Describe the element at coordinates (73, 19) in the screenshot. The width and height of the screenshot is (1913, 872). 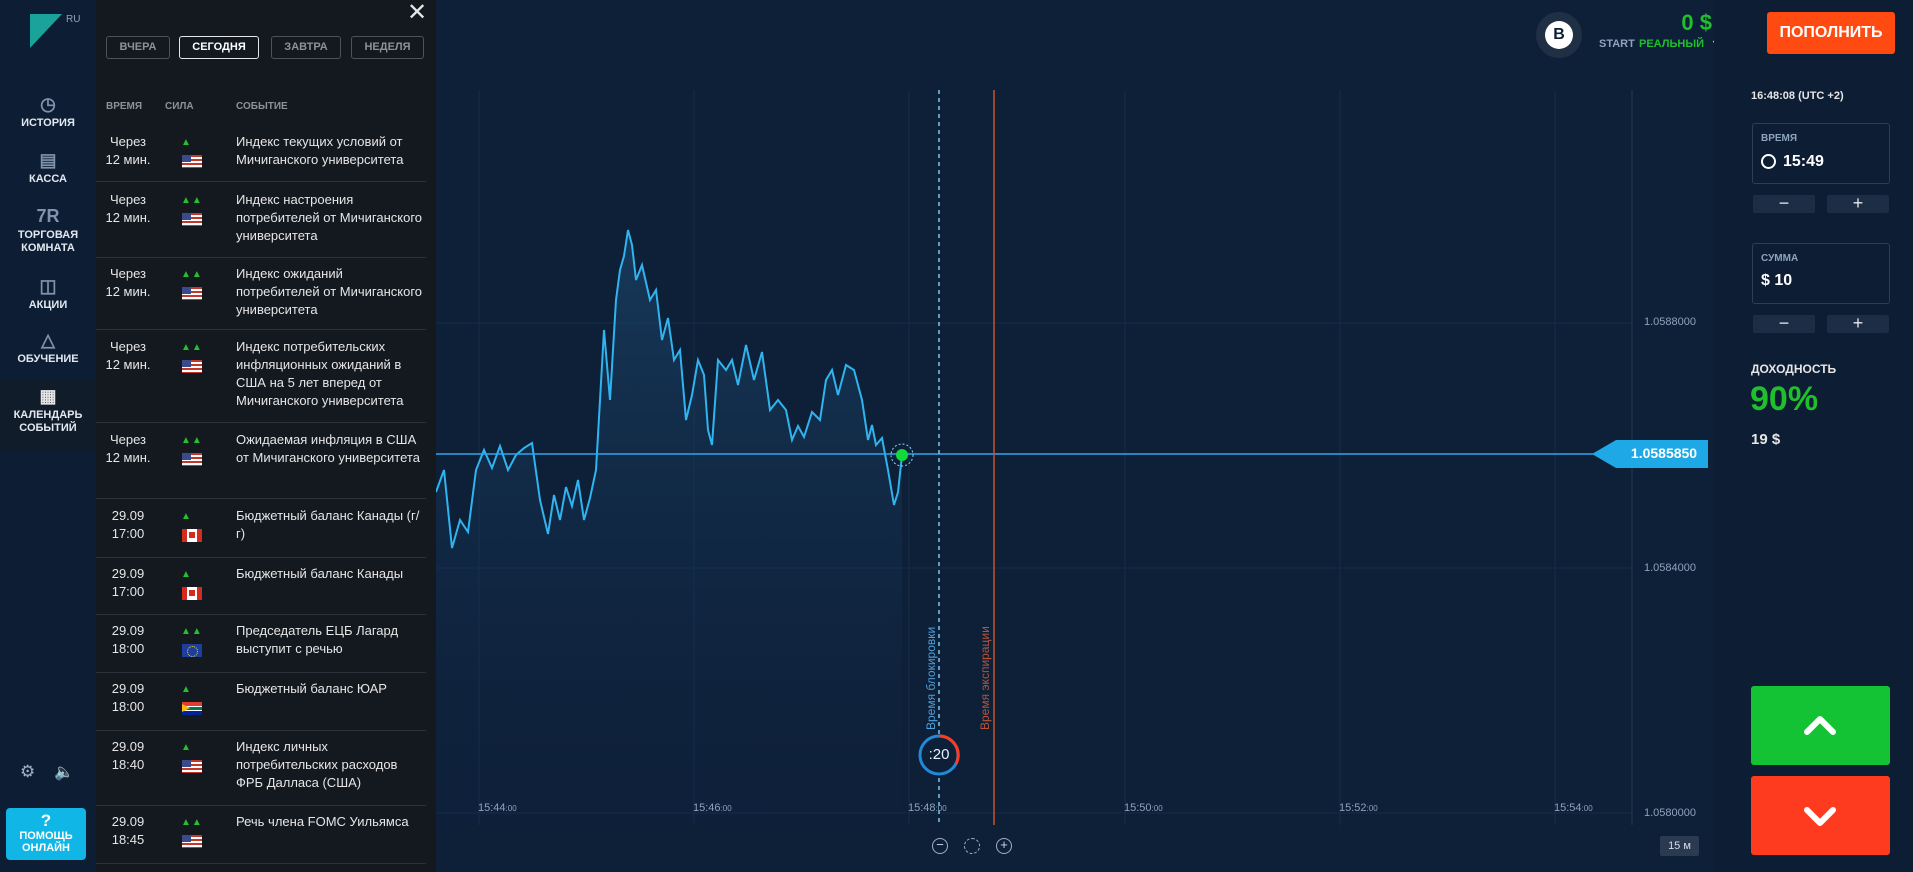
I see `logo-badge: RU` at that location.